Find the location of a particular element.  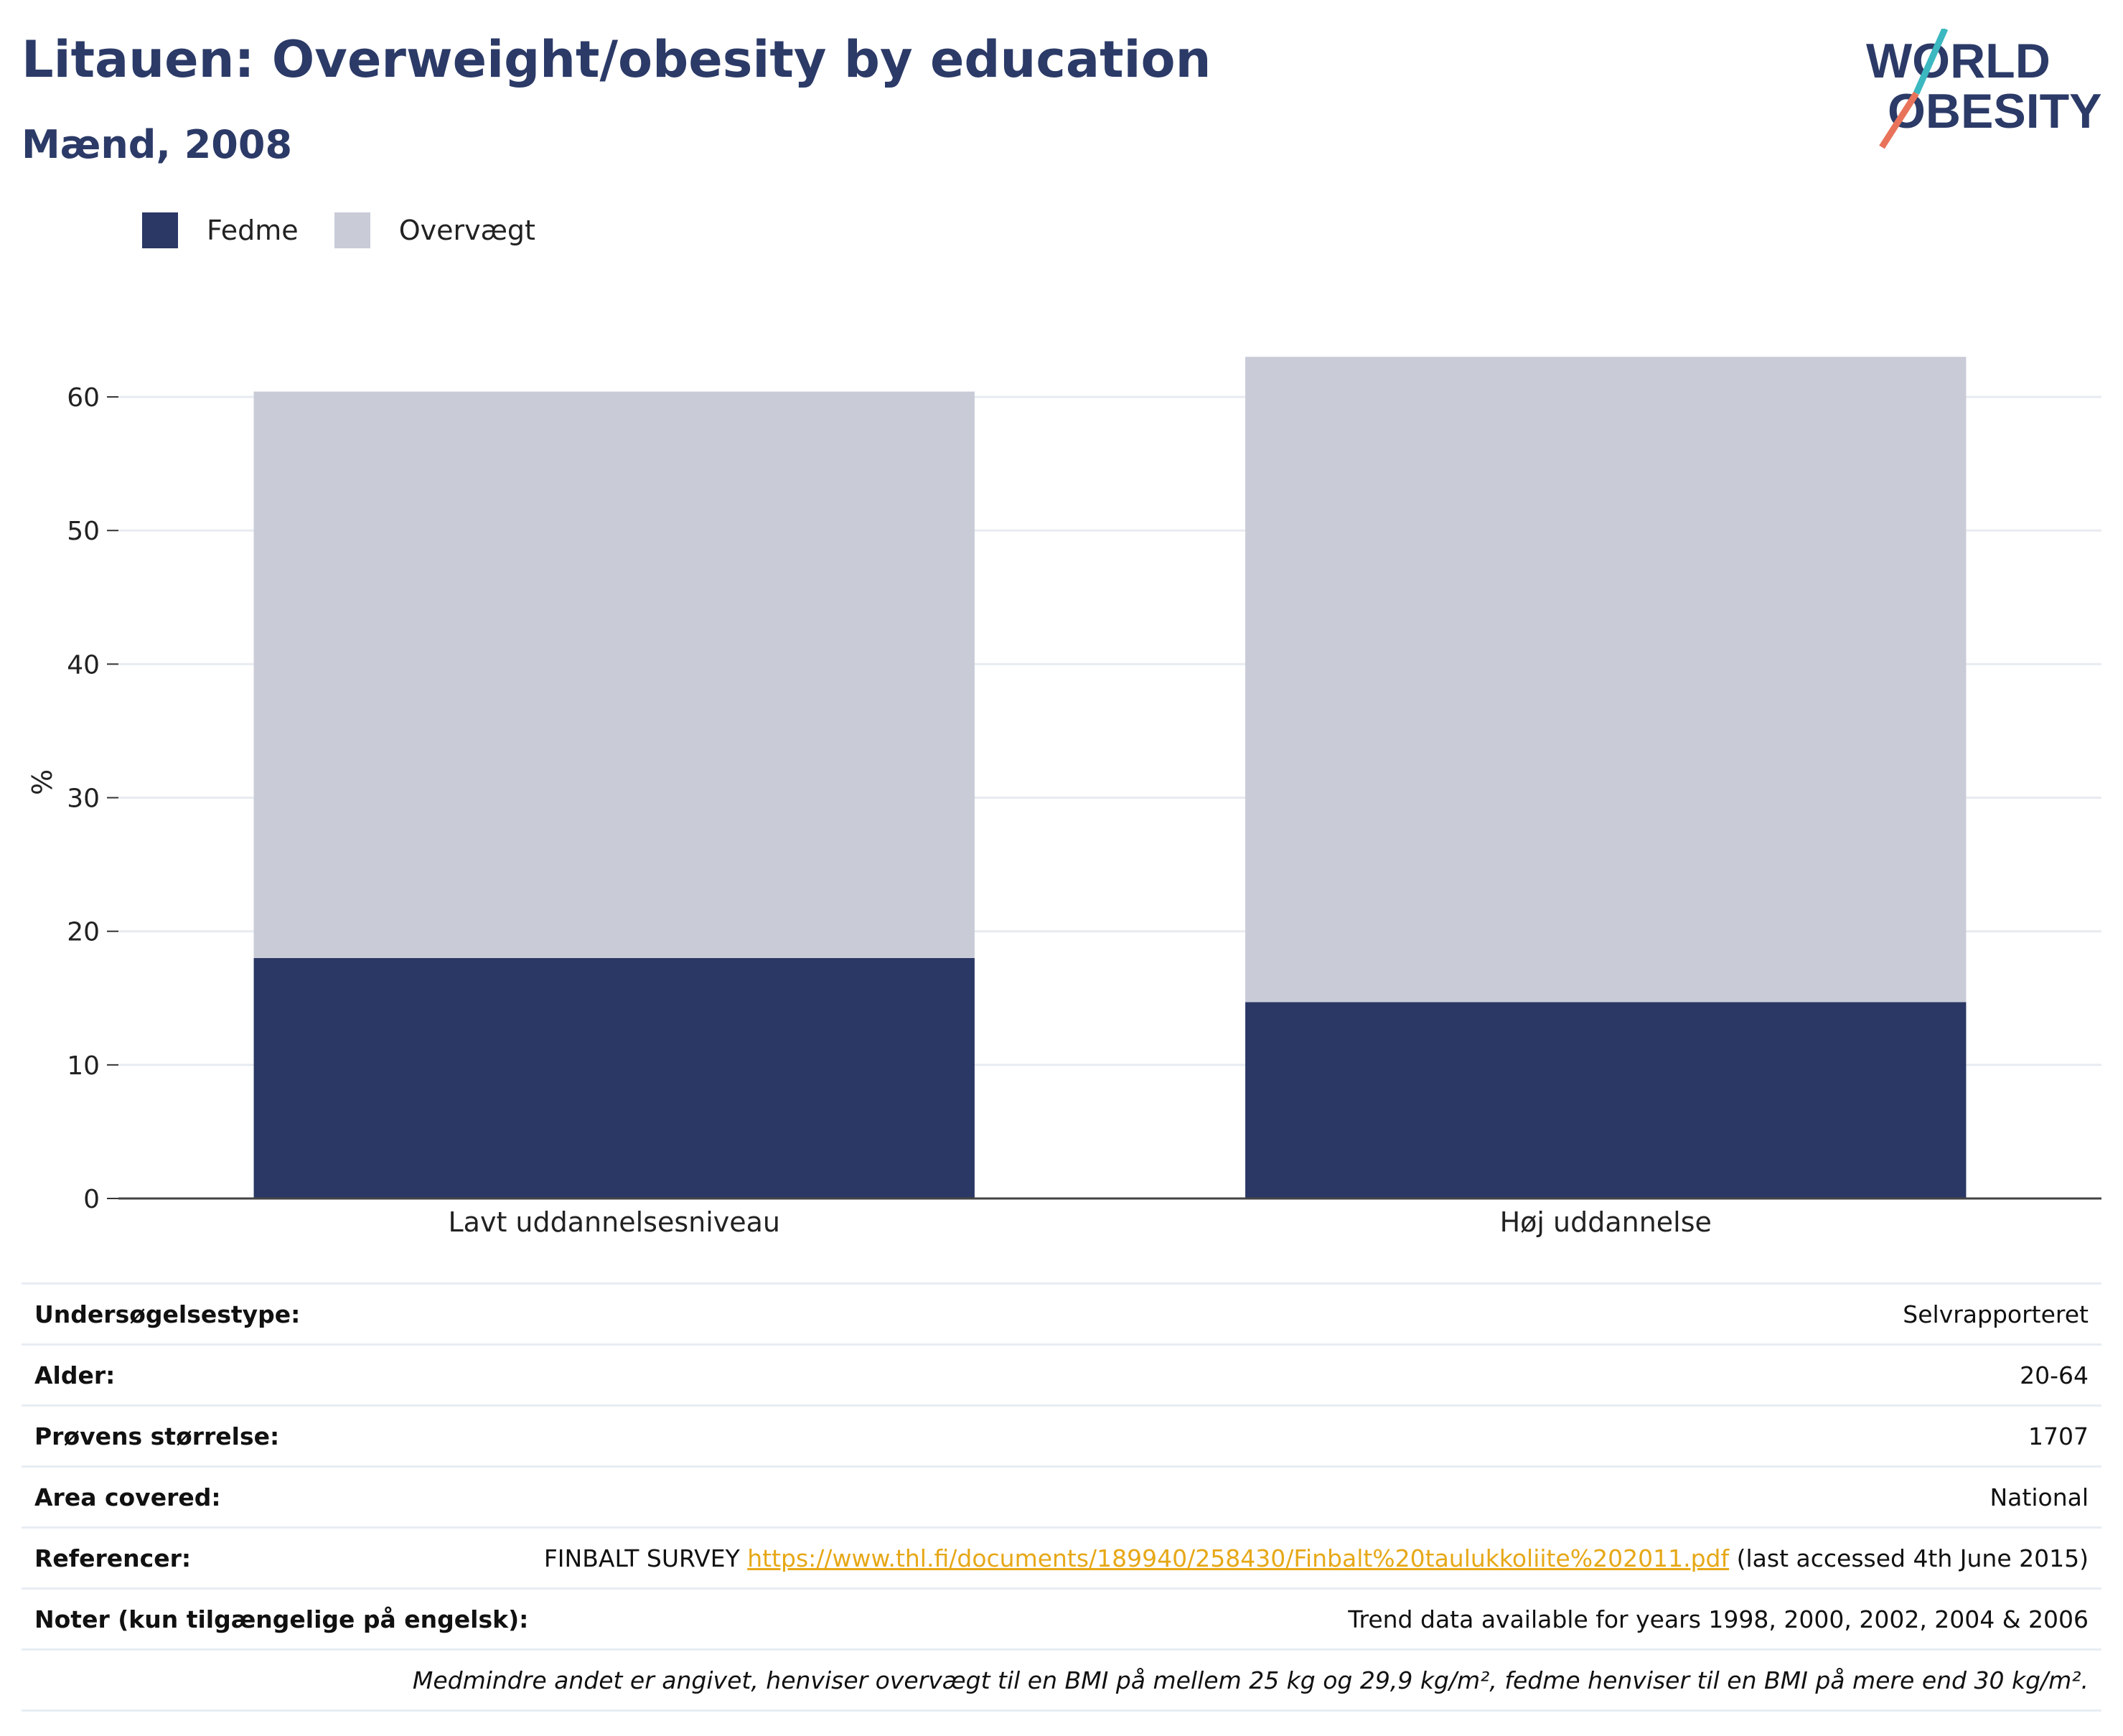

legend-swatch-overvaegt is located at coordinates (352, 230).